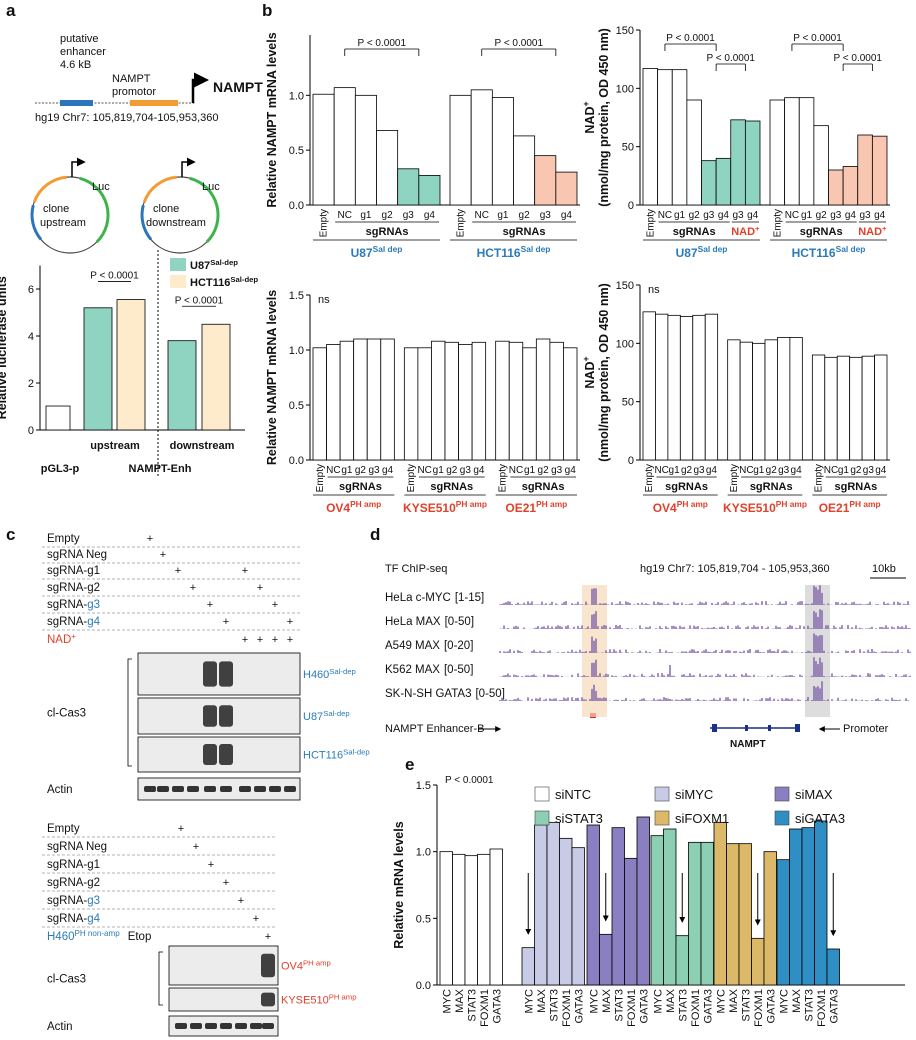  I want to click on superscript: Sal dep, so click(388, 249).